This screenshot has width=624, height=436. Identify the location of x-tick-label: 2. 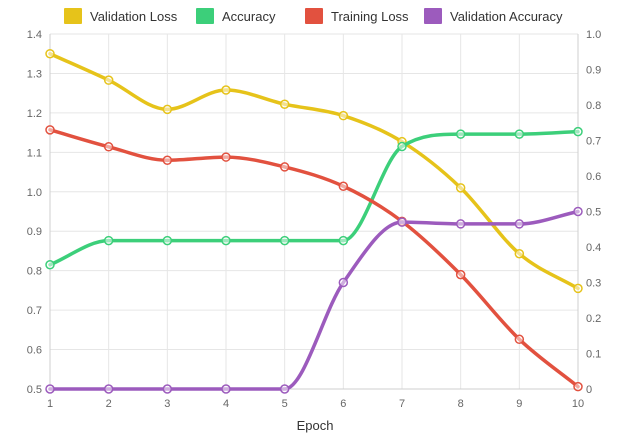
(109, 404).